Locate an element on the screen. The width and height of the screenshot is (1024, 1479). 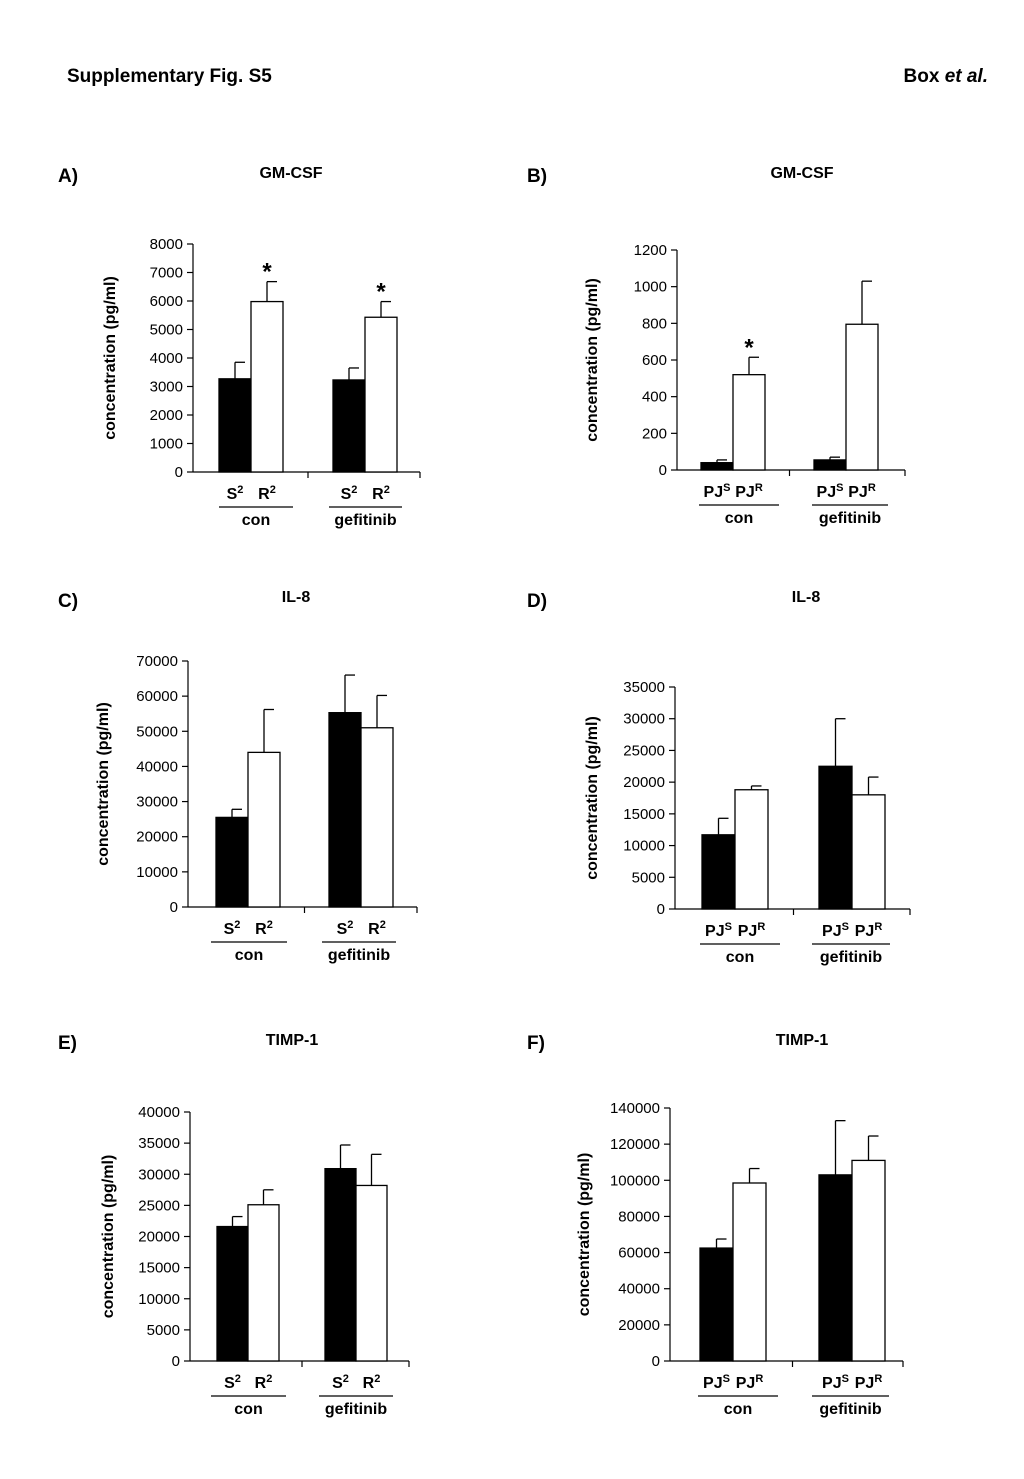
panel-letter-c: C) is located at coordinates (68, 601).